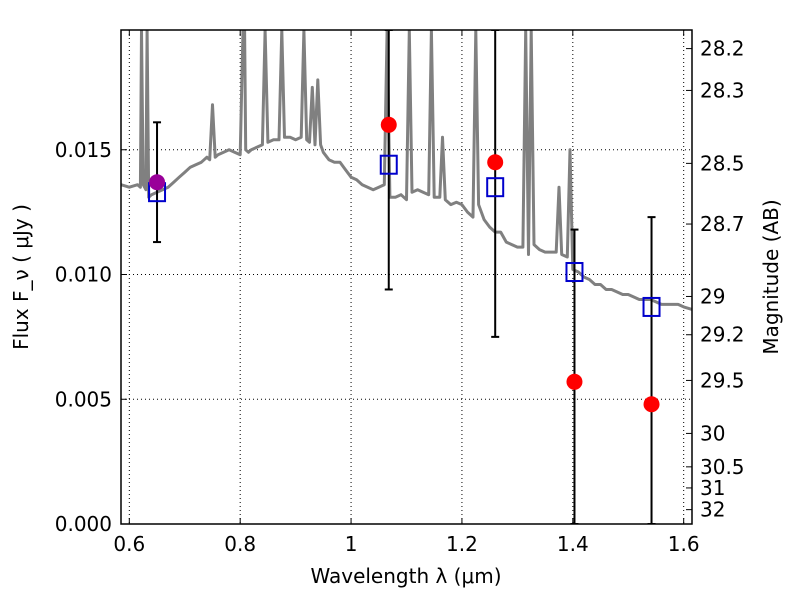 This screenshot has width=800, height=600. What do you see at coordinates (573, 544) in the screenshot?
I see `x-tick-label: 1.4` at bounding box center [573, 544].